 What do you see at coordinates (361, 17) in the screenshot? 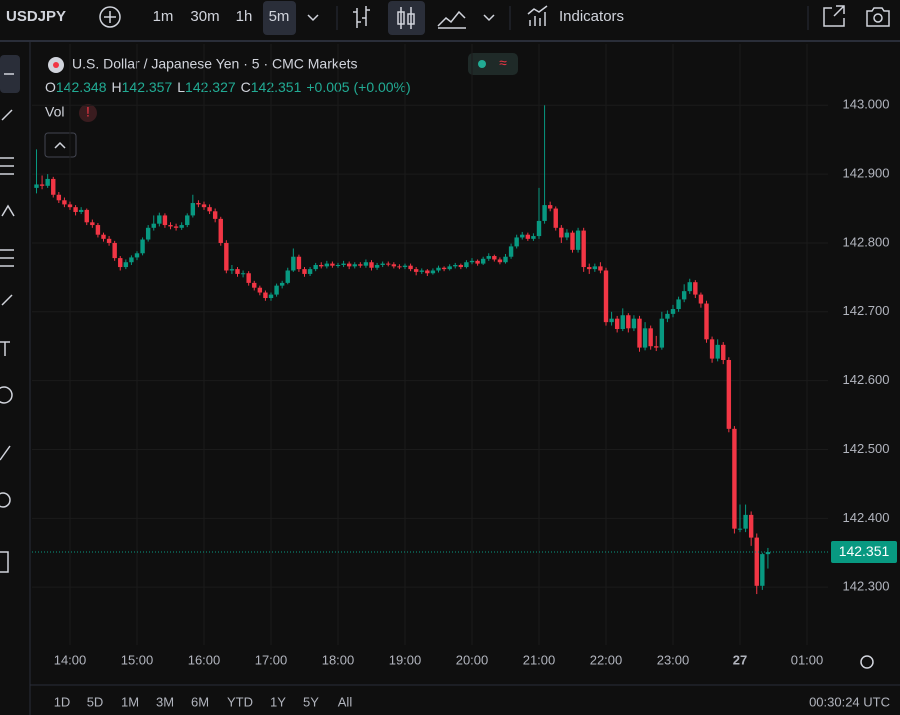
I see `bars-icon` at bounding box center [361, 17].